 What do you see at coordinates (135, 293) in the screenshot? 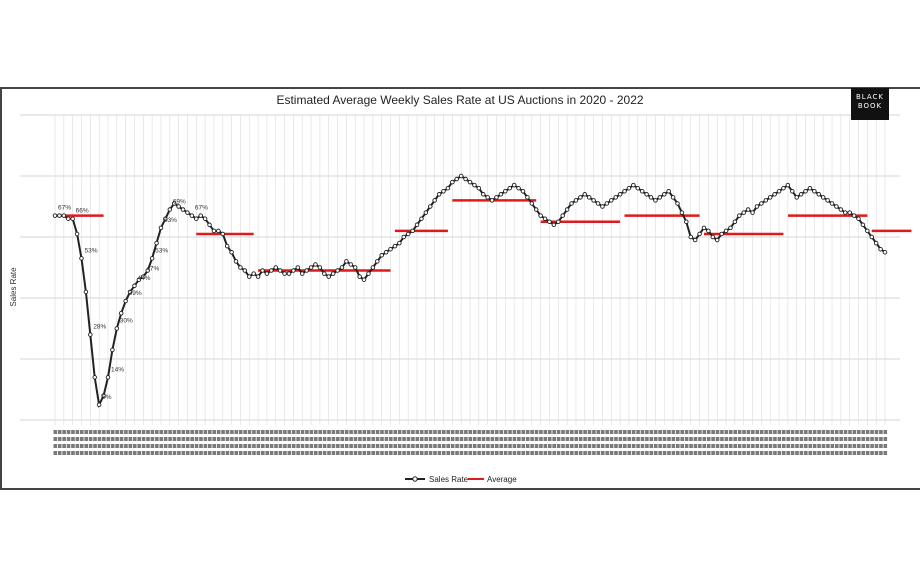
I see `data-label: 39%` at bounding box center [135, 293].